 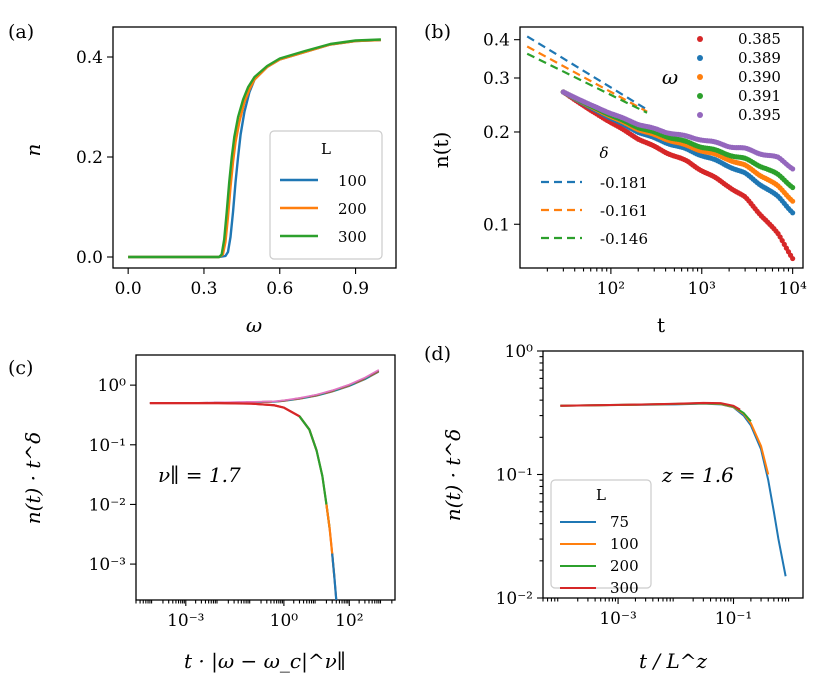 What do you see at coordinates (601, 495) in the screenshot?
I see `panel-d-legend-title: L` at bounding box center [601, 495].